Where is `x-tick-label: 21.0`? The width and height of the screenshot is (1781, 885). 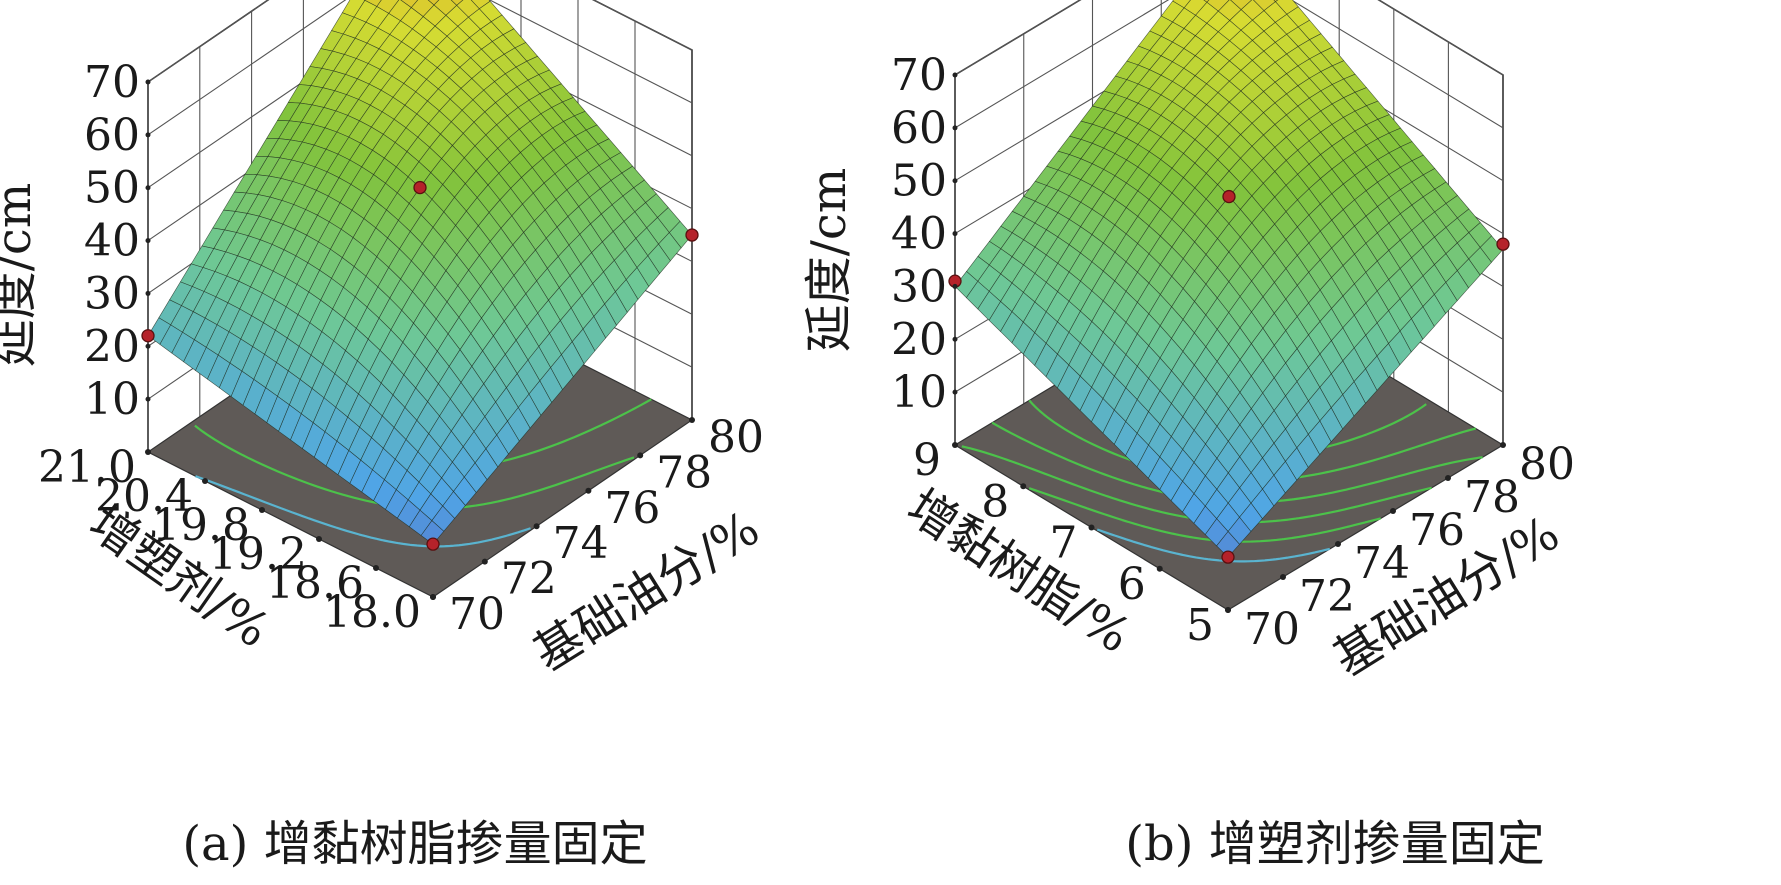
x-tick-label: 21.0 is located at coordinates (87, 467).